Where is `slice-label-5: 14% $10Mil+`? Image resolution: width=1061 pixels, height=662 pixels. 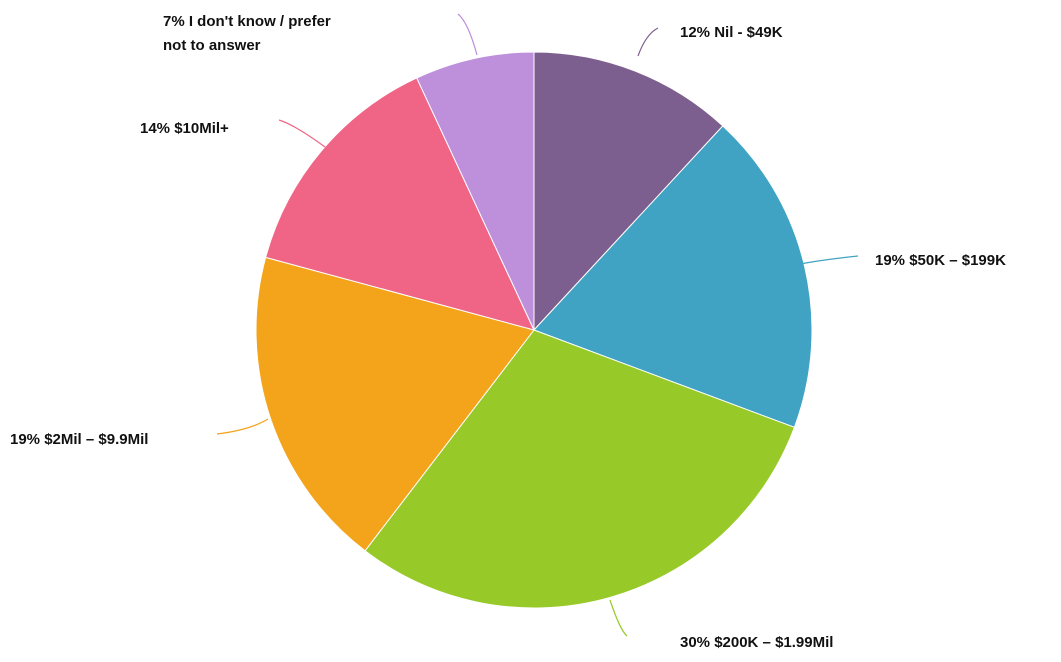
slice-label-5: 14% $10Mil+ is located at coordinates (184, 128).